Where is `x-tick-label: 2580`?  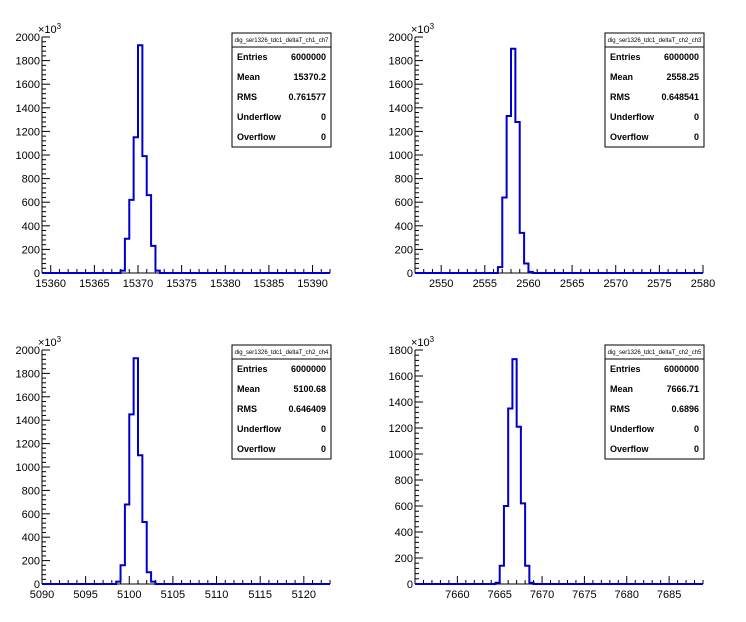
x-tick-label: 2580 is located at coordinates (703, 284).